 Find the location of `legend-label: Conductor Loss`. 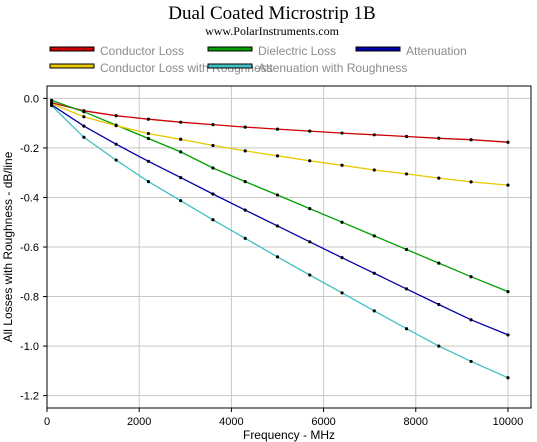

legend-label: Conductor Loss is located at coordinates (142, 51).